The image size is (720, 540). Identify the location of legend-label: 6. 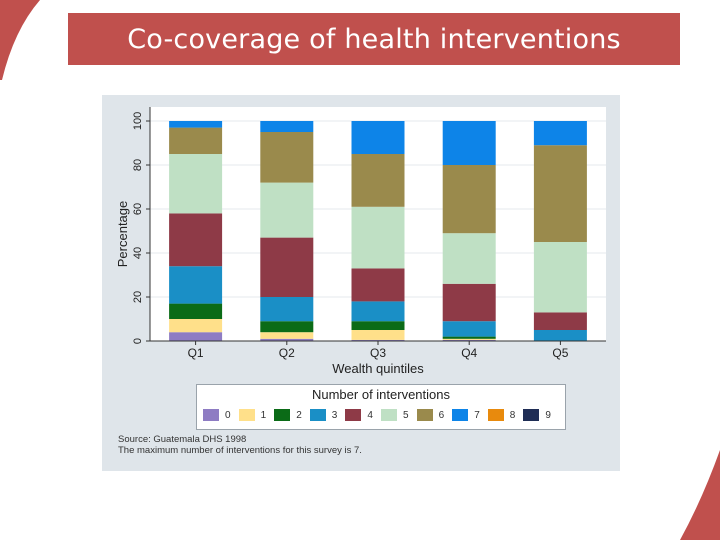
(441, 415).